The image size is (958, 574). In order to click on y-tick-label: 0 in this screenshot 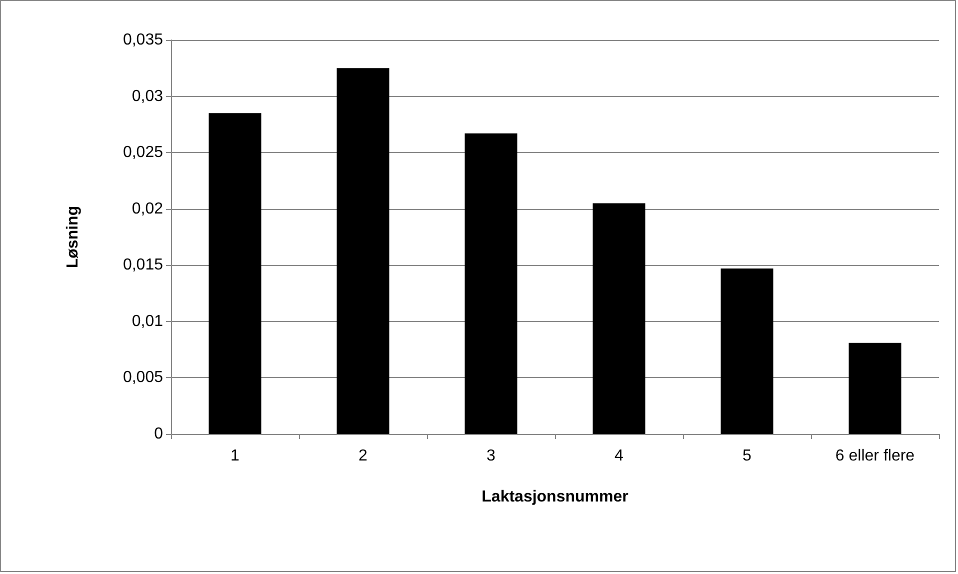, I will do `click(159, 434)`.